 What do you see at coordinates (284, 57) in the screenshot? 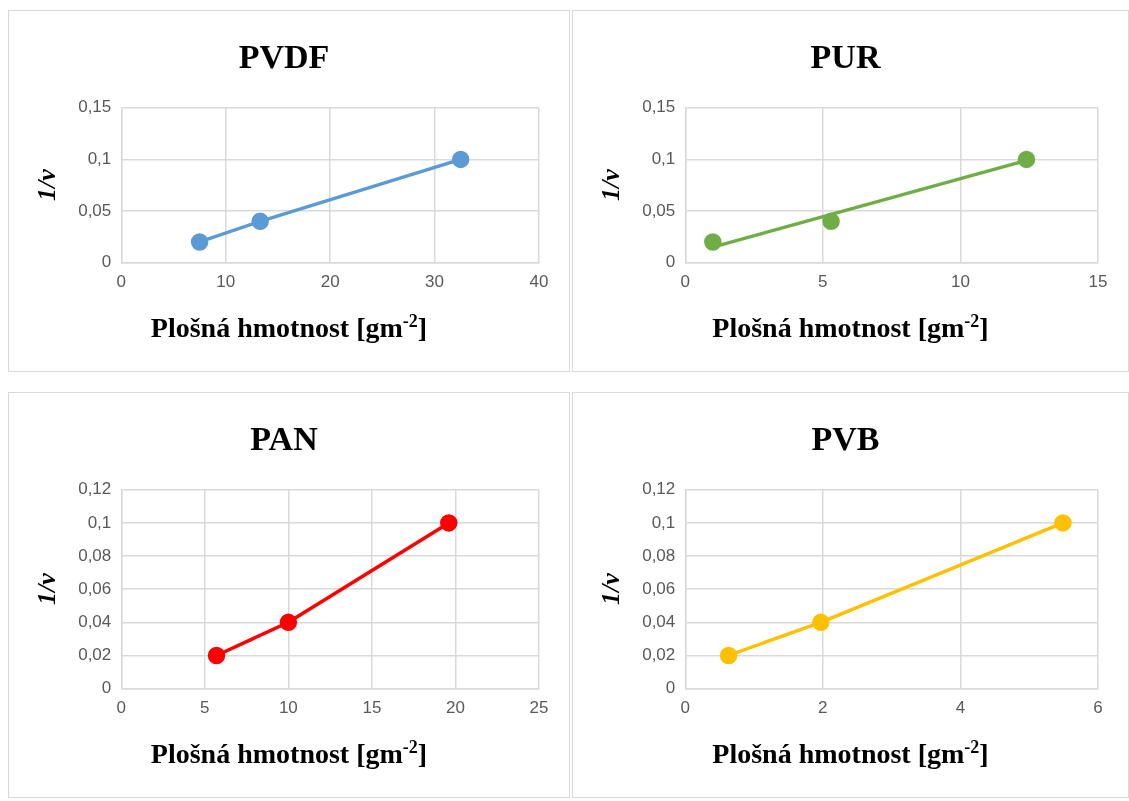
I see `chart-title: PVDF` at bounding box center [284, 57].